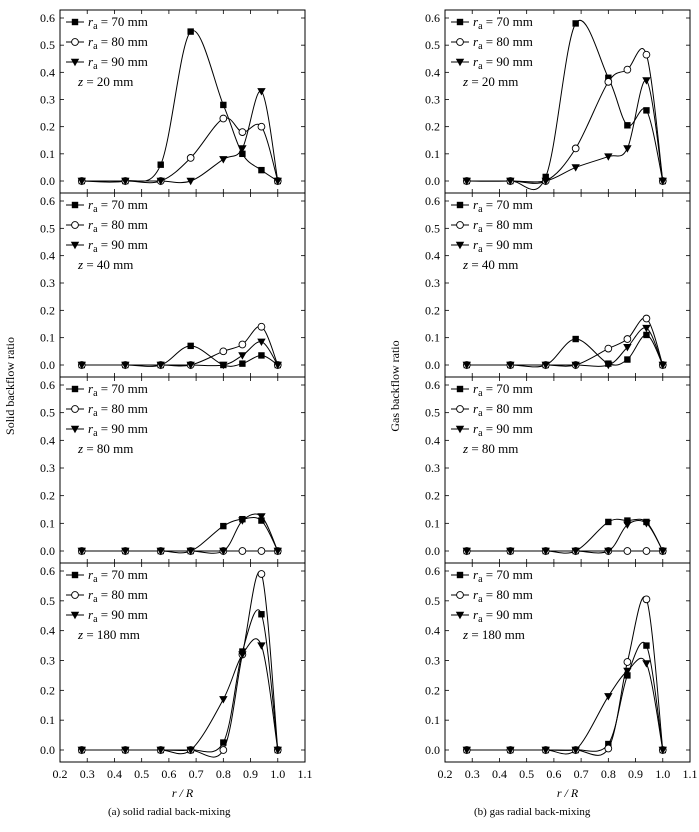  Describe the element at coordinates (503, 43) in the screenshot. I see `legend-label: ra = 80 mm` at that location.